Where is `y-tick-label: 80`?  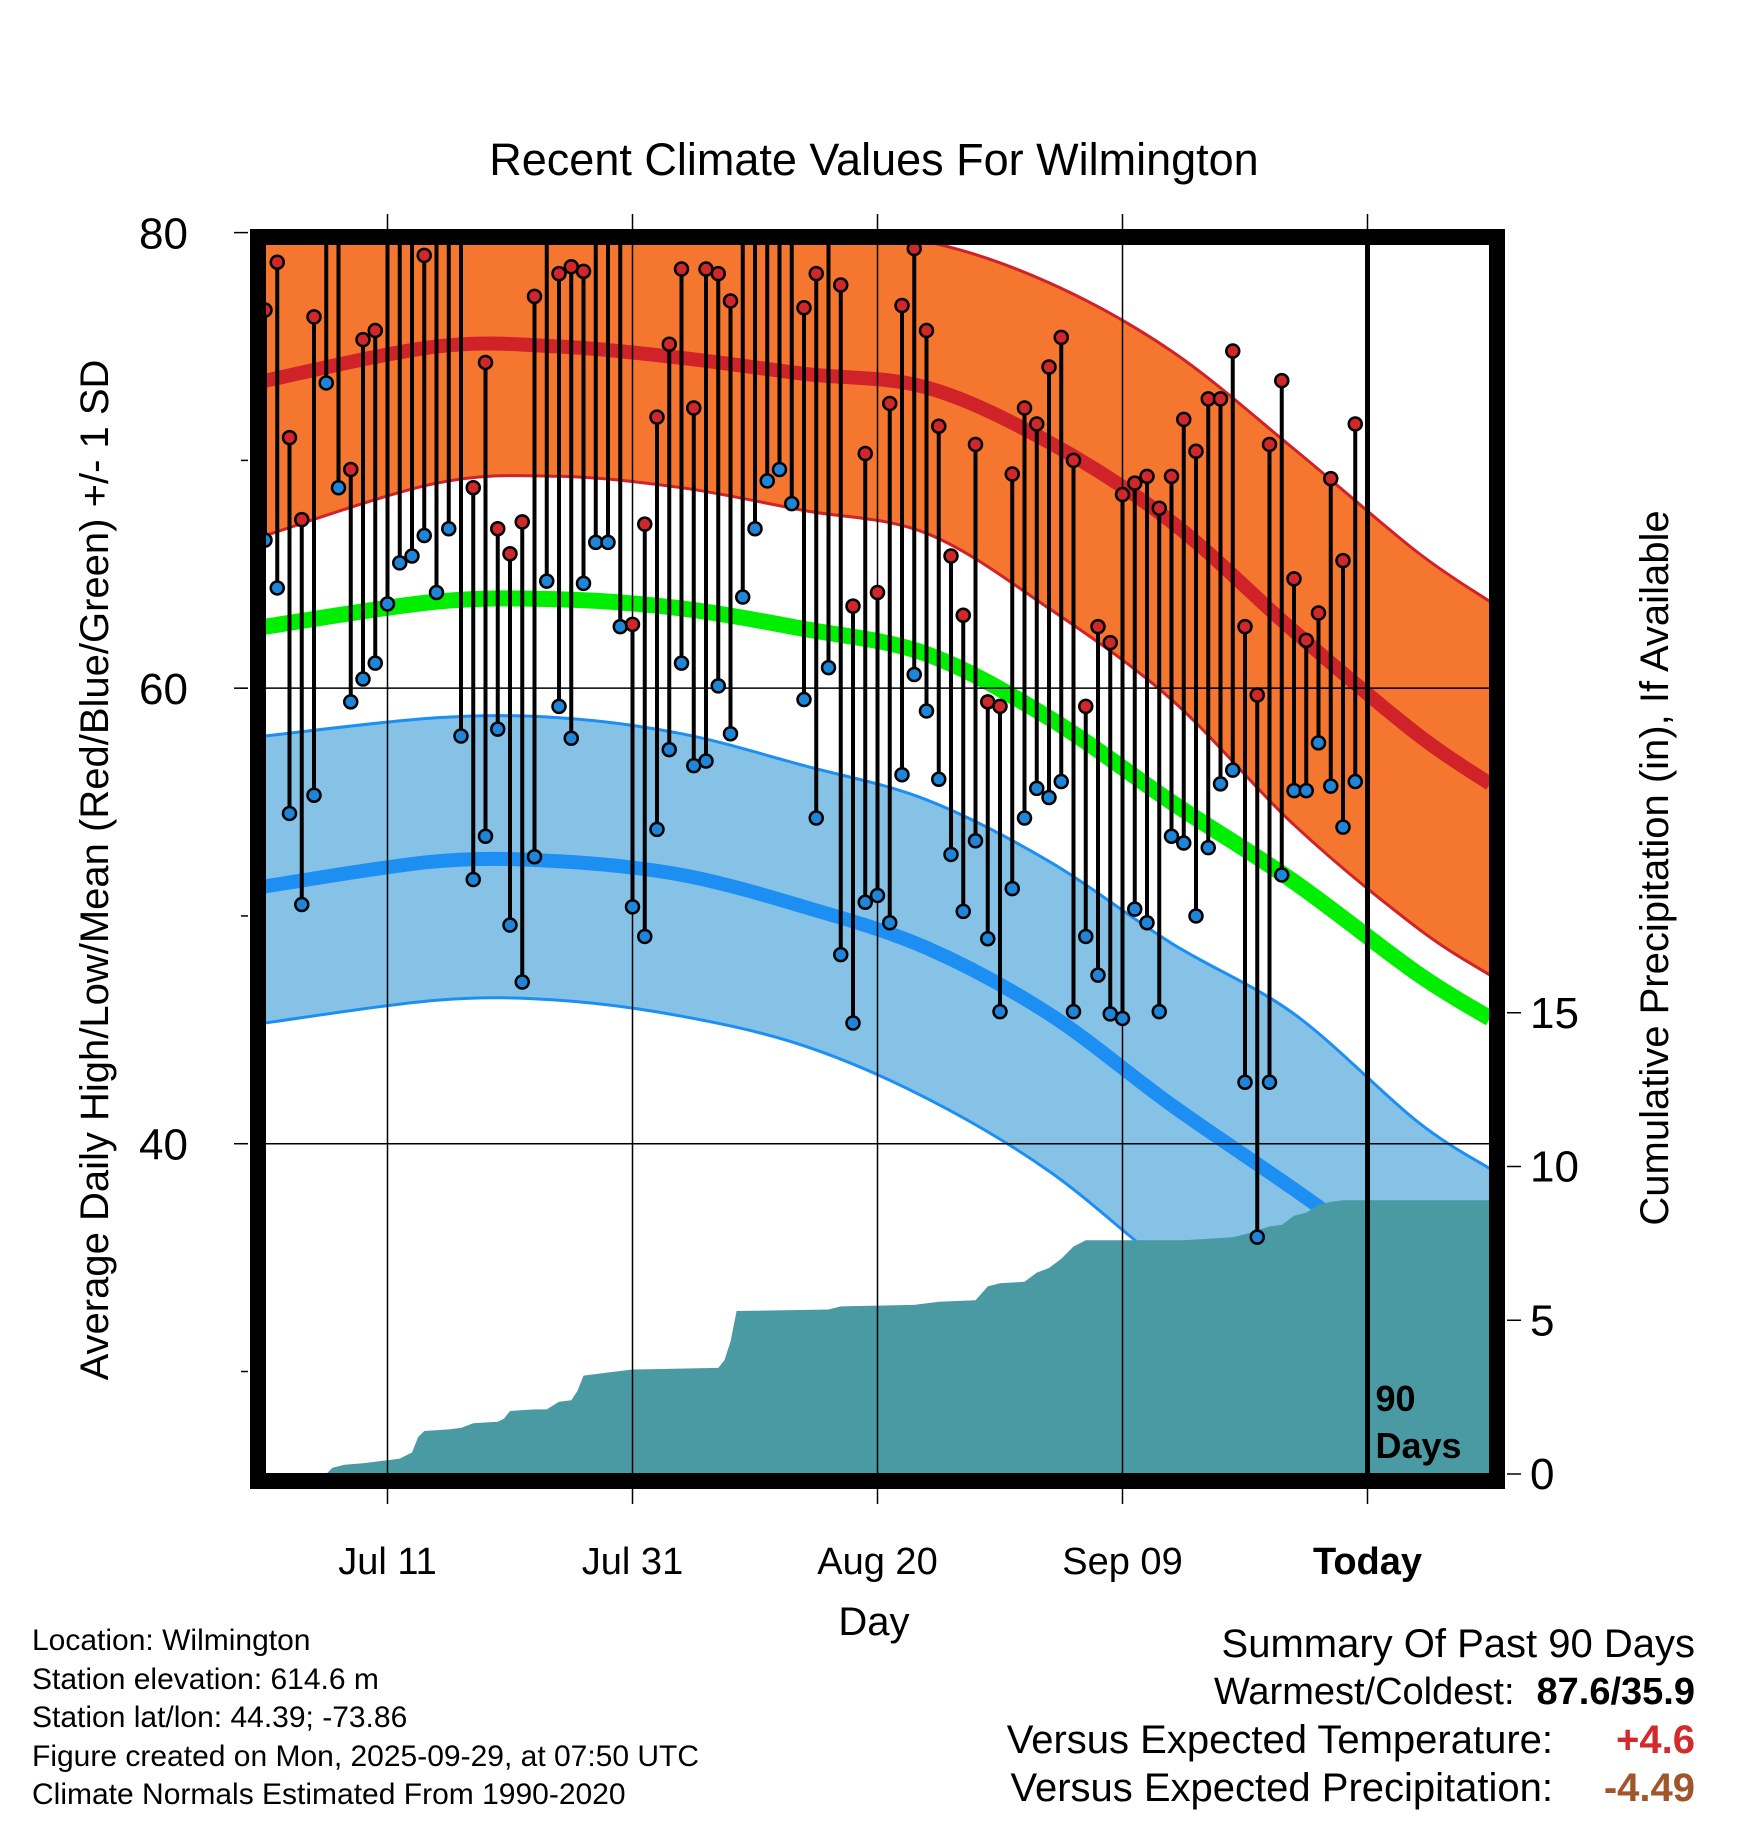 y-tick-label: 80 is located at coordinates (163, 234).